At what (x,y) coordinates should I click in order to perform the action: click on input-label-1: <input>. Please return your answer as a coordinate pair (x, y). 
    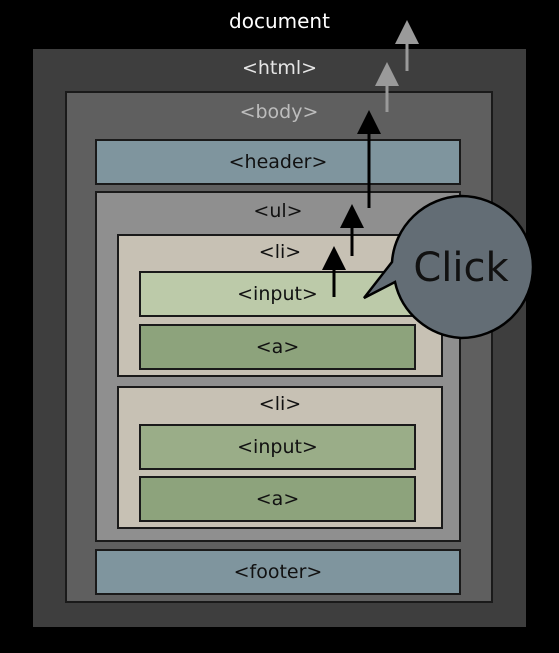
    Looking at the image, I should click on (277, 294).